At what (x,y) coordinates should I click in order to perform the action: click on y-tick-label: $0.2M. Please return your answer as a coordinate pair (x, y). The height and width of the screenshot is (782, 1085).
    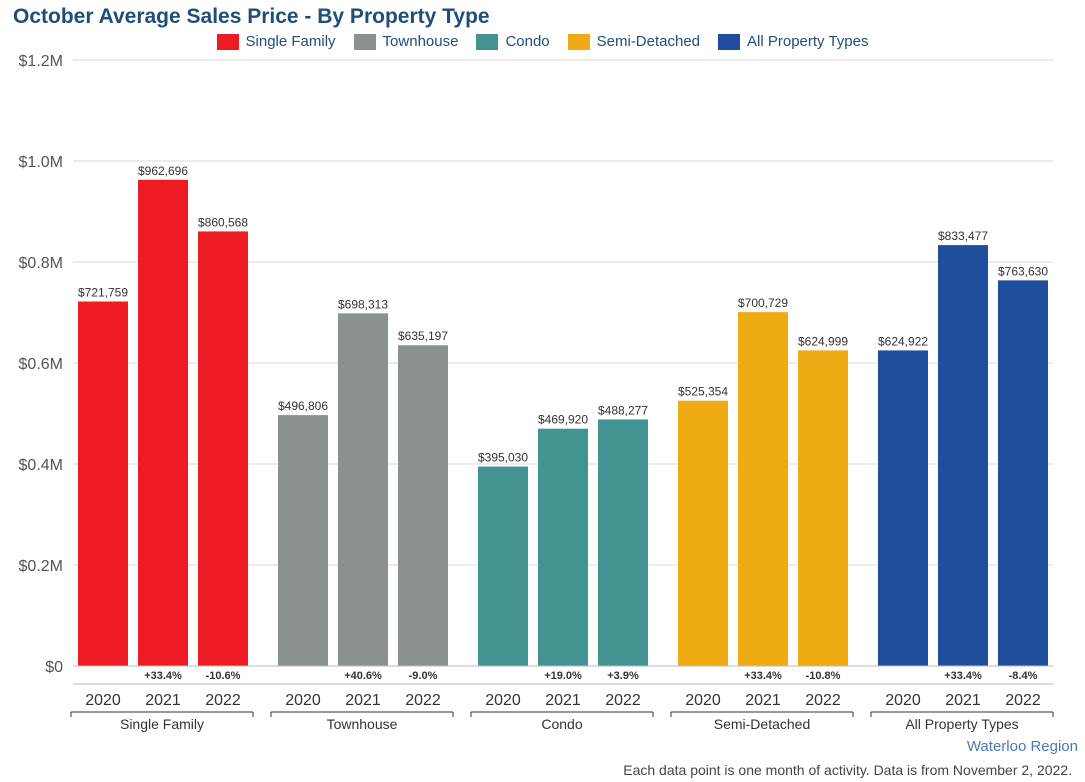
    Looking at the image, I should click on (41, 566).